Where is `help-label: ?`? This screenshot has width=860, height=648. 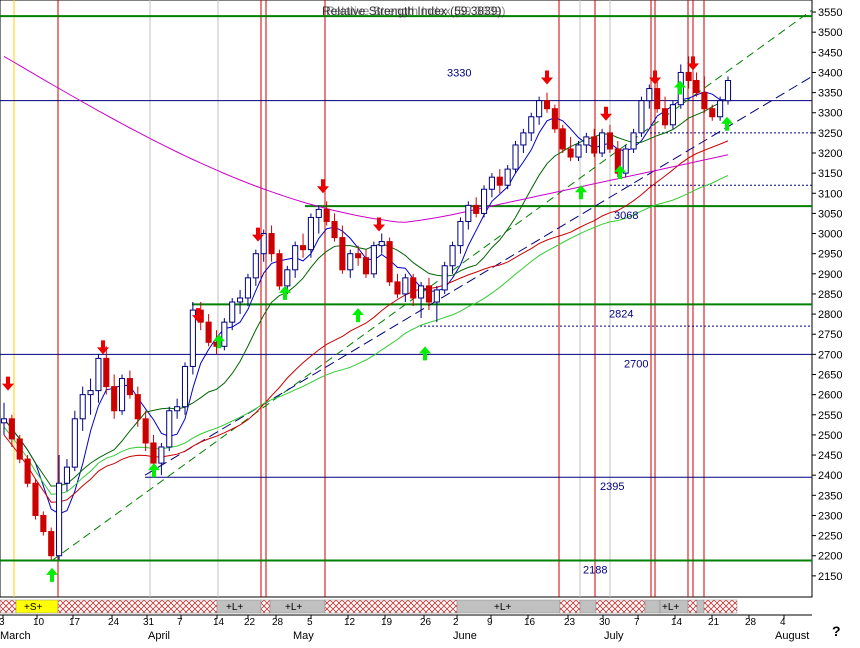 help-label: ? is located at coordinates (836, 631).